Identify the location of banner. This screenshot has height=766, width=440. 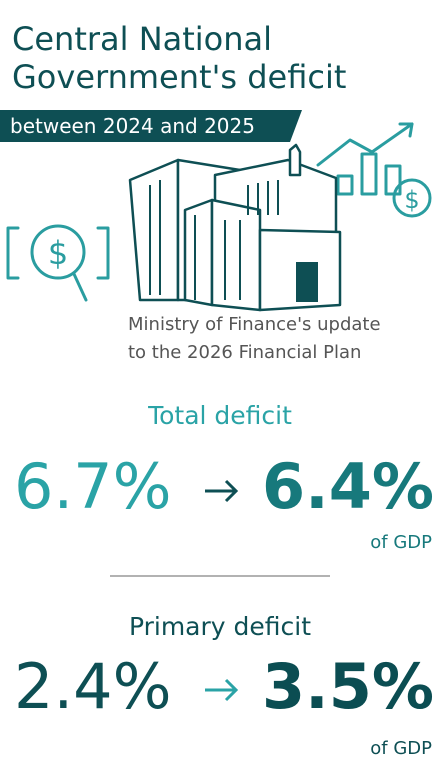
(151, 126).